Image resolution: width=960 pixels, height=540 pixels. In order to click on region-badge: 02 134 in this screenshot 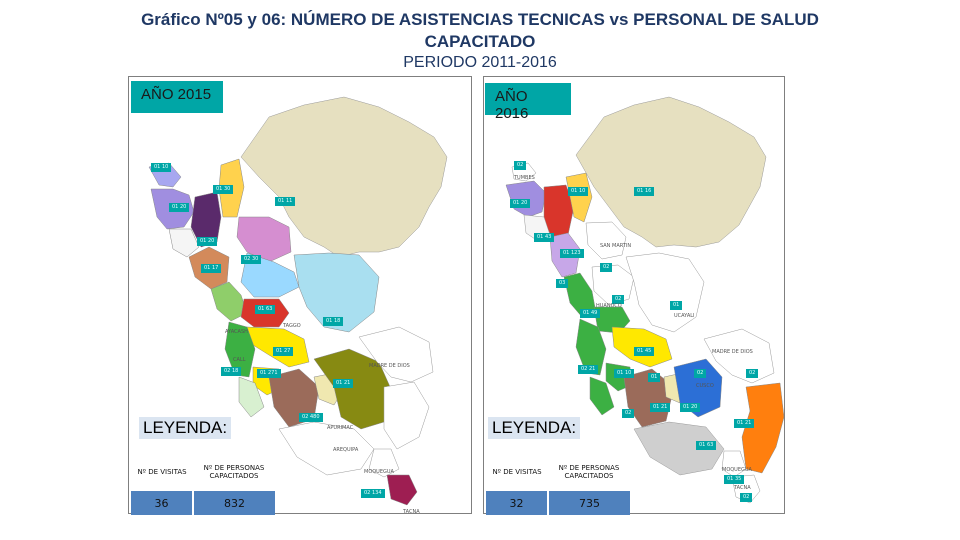, I will do `click(373, 493)`.